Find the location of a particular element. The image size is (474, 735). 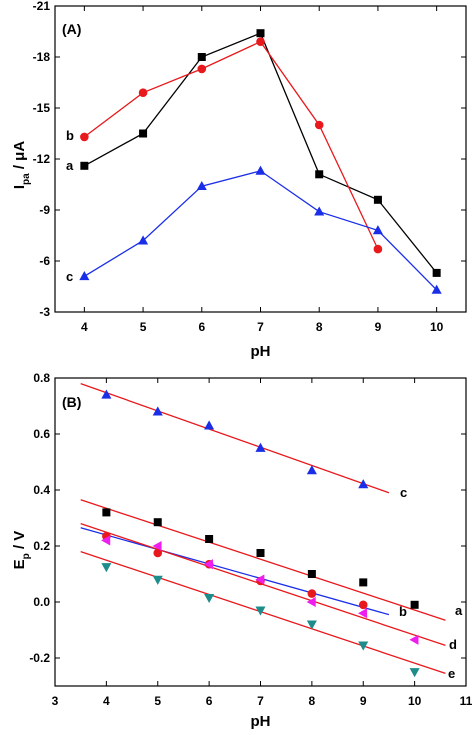

y-axis-label: Ep / V is located at coordinates (21, 550).